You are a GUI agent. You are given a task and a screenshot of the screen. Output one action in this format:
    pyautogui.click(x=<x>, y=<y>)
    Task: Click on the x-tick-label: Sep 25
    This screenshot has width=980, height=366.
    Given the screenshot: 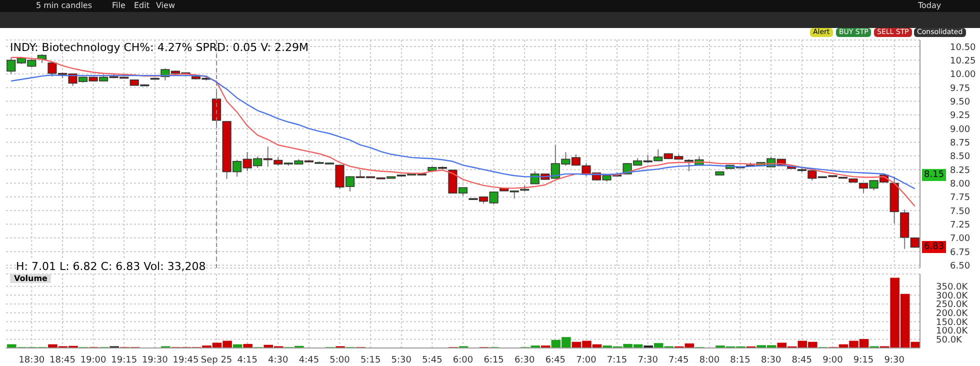 What is the action you would take?
    pyautogui.click(x=216, y=360)
    